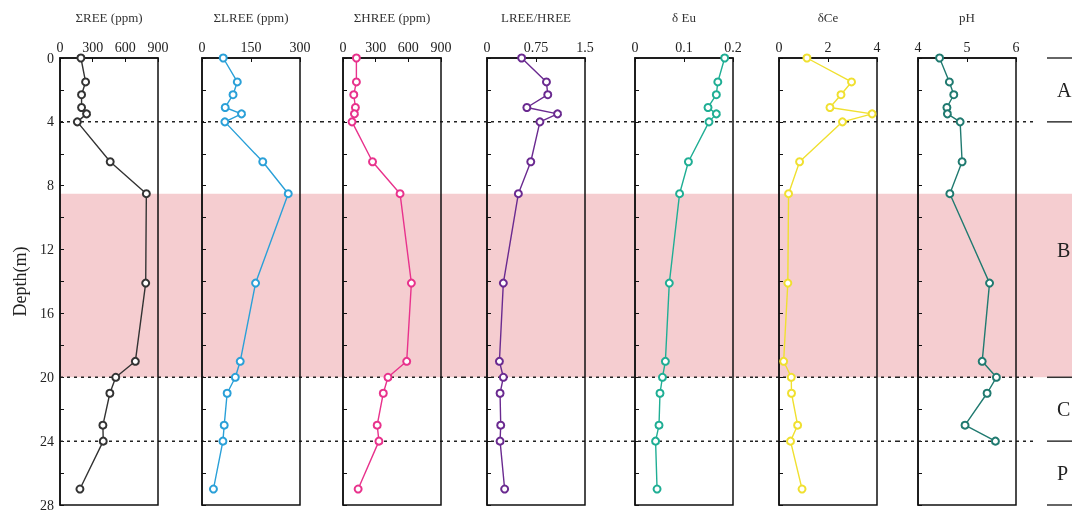 This screenshot has height=516, width=1072. Describe the element at coordinates (1016, 47) in the screenshot. I see `x-tick-label: 6` at that location.